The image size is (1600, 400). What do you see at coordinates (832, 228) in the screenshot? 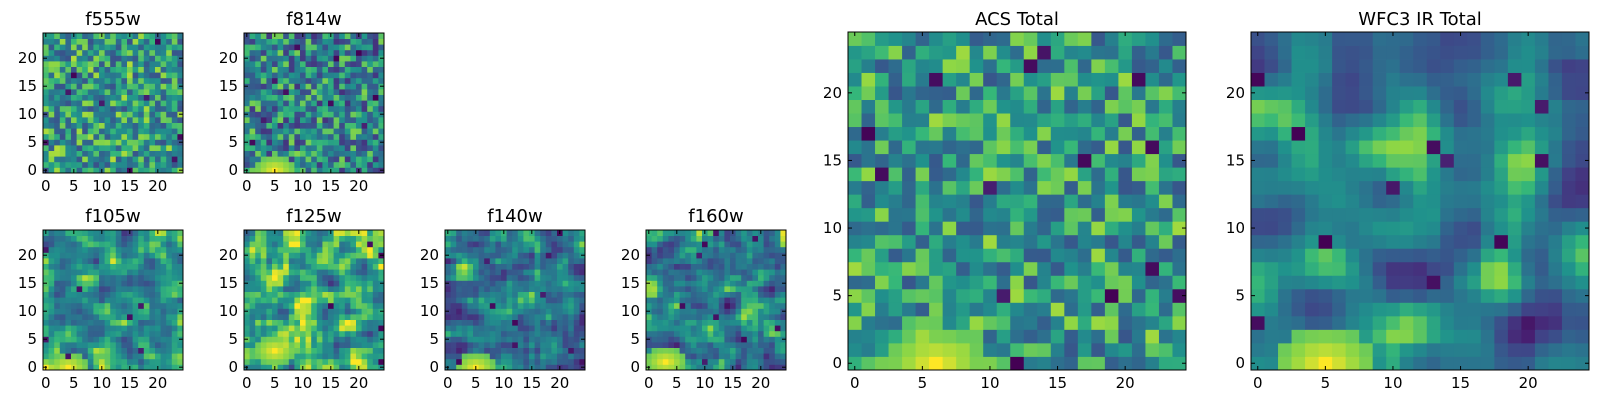
I see `tick-label: 10` at bounding box center [832, 228].